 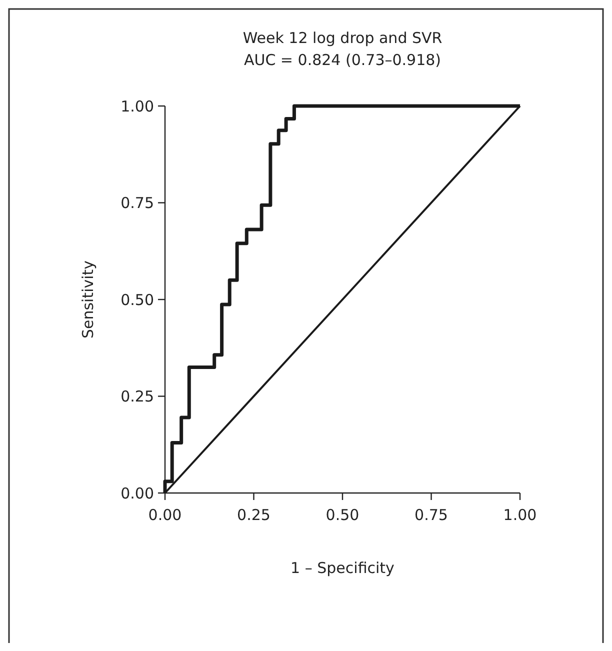 I want to click on y-tick-label: 0.50, so click(x=137, y=299).